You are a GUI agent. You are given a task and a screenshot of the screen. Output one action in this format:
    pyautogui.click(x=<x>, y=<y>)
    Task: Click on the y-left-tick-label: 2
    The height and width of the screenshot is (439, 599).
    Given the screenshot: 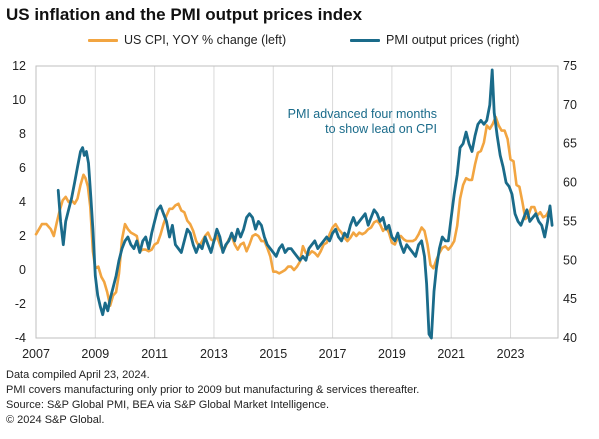 What is the action you would take?
    pyautogui.click(x=22, y=236)
    